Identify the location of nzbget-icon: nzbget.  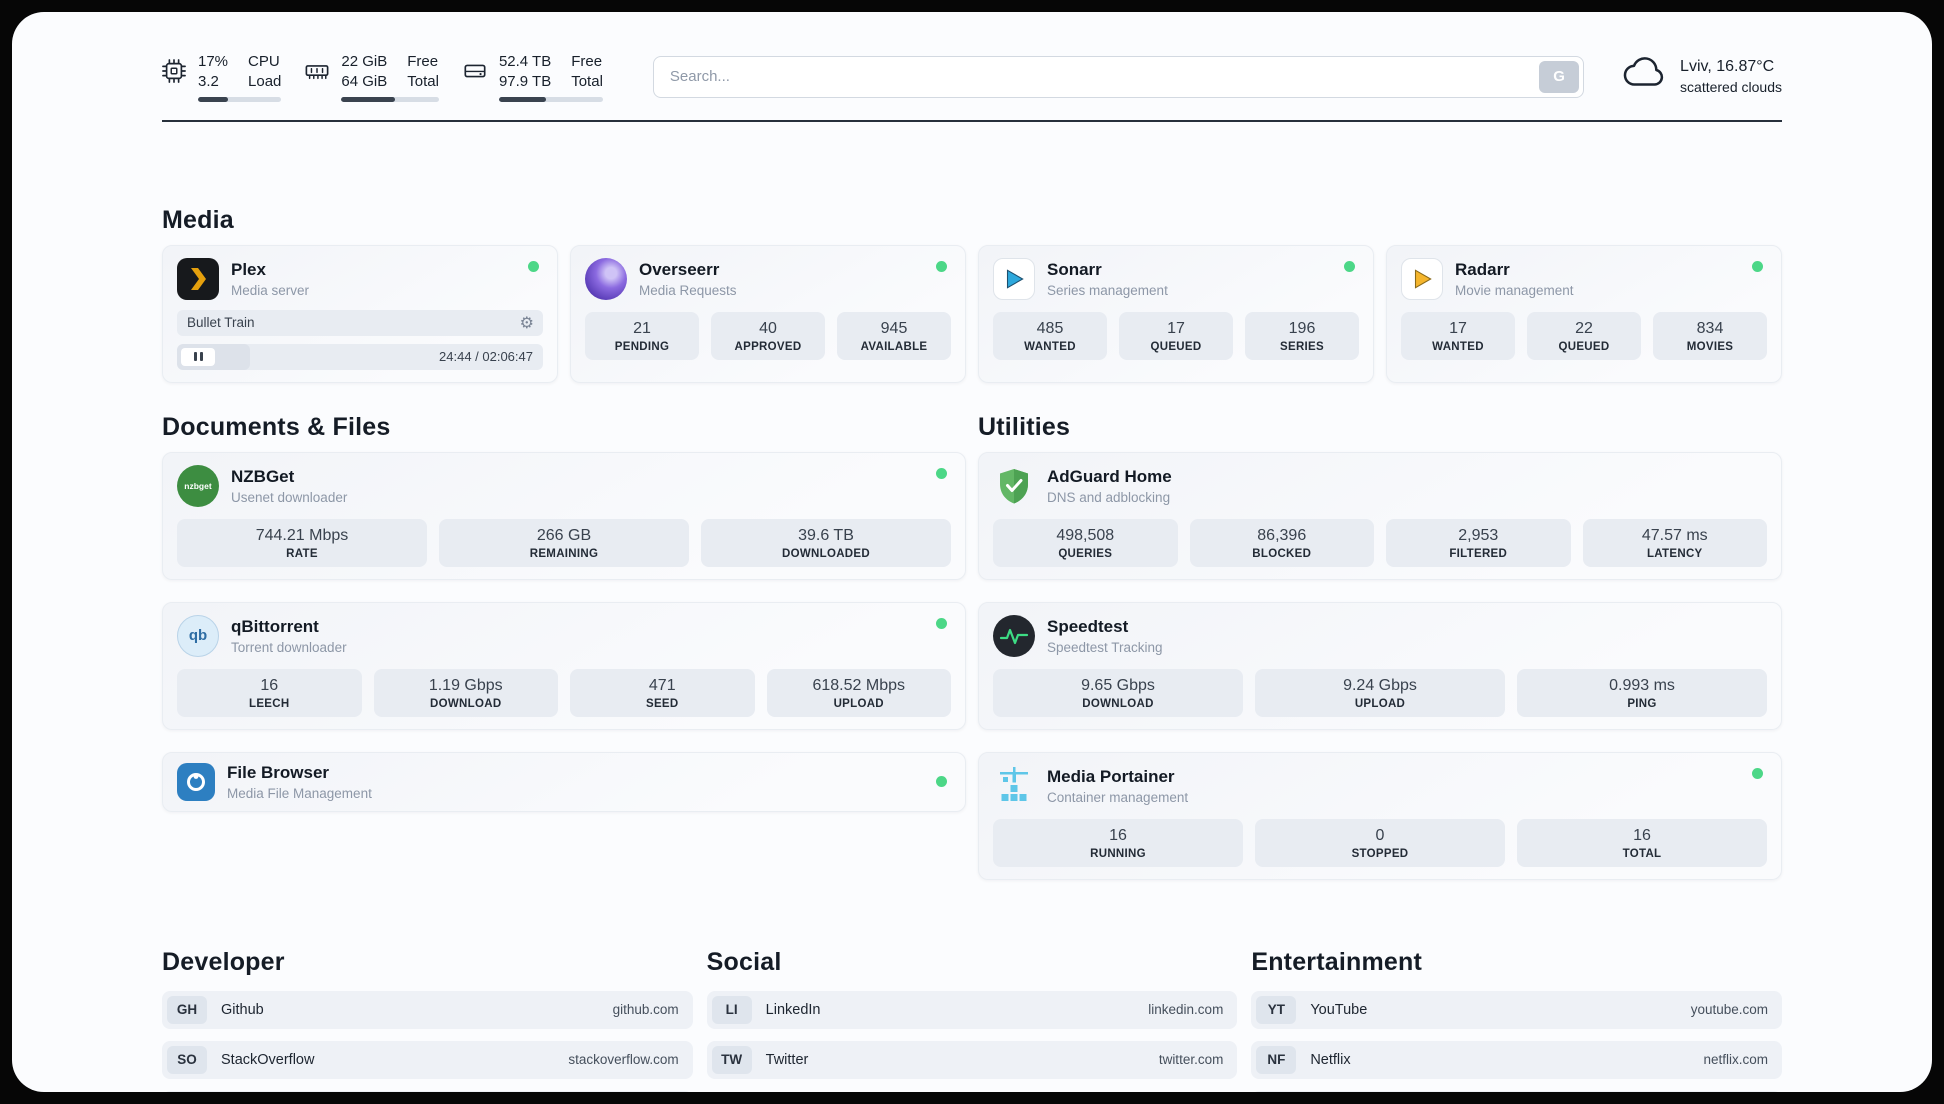
(198, 485).